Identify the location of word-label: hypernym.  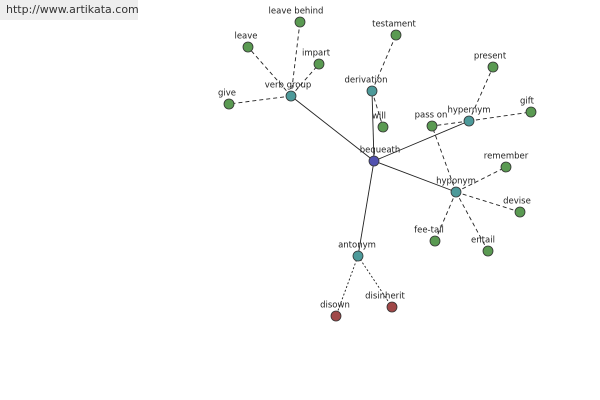
(468, 111).